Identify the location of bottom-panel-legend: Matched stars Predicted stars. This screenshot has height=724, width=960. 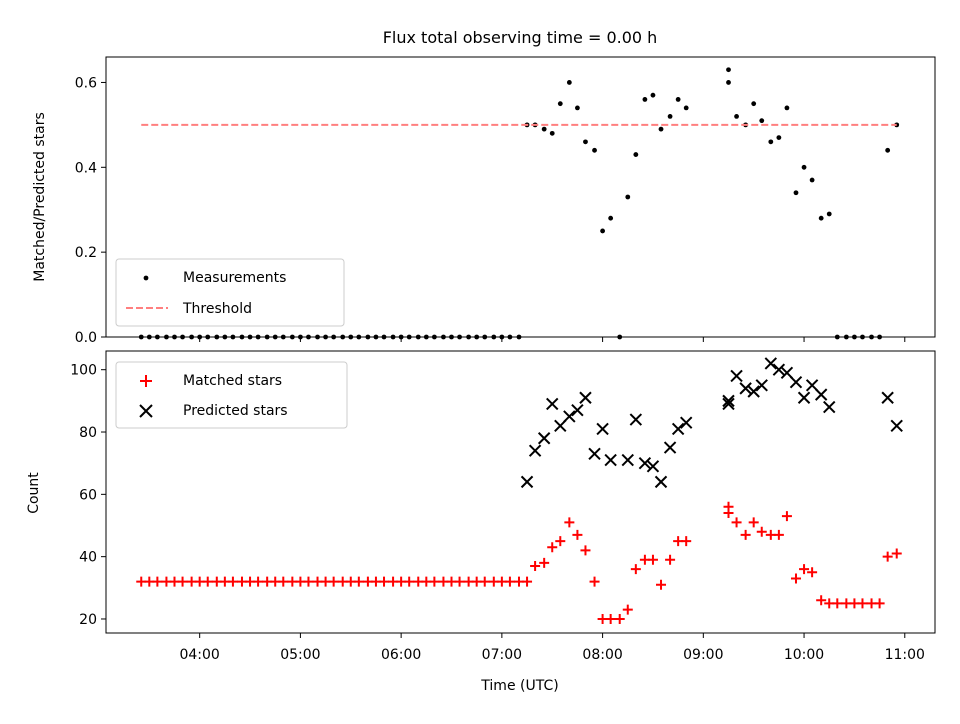
(231, 395).